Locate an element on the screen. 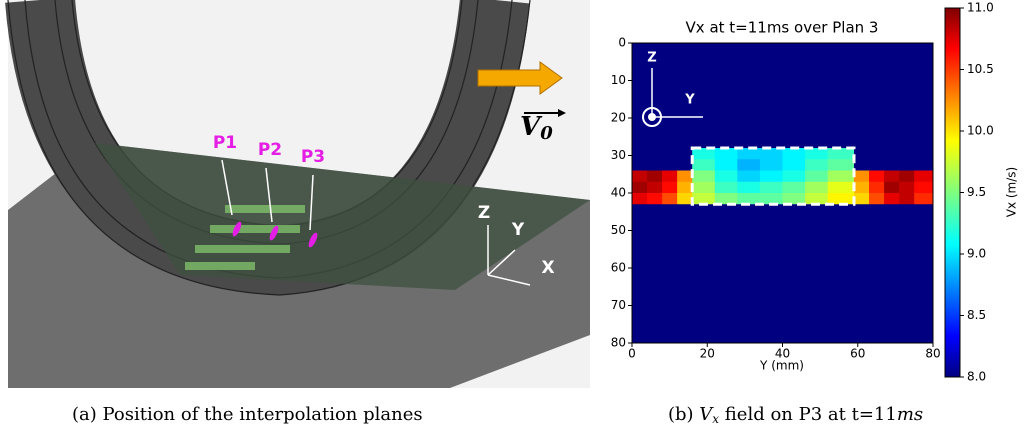 Image resolution: width=1025 pixels, height=439 pixels. inset-dot is located at coordinates (652, 117).